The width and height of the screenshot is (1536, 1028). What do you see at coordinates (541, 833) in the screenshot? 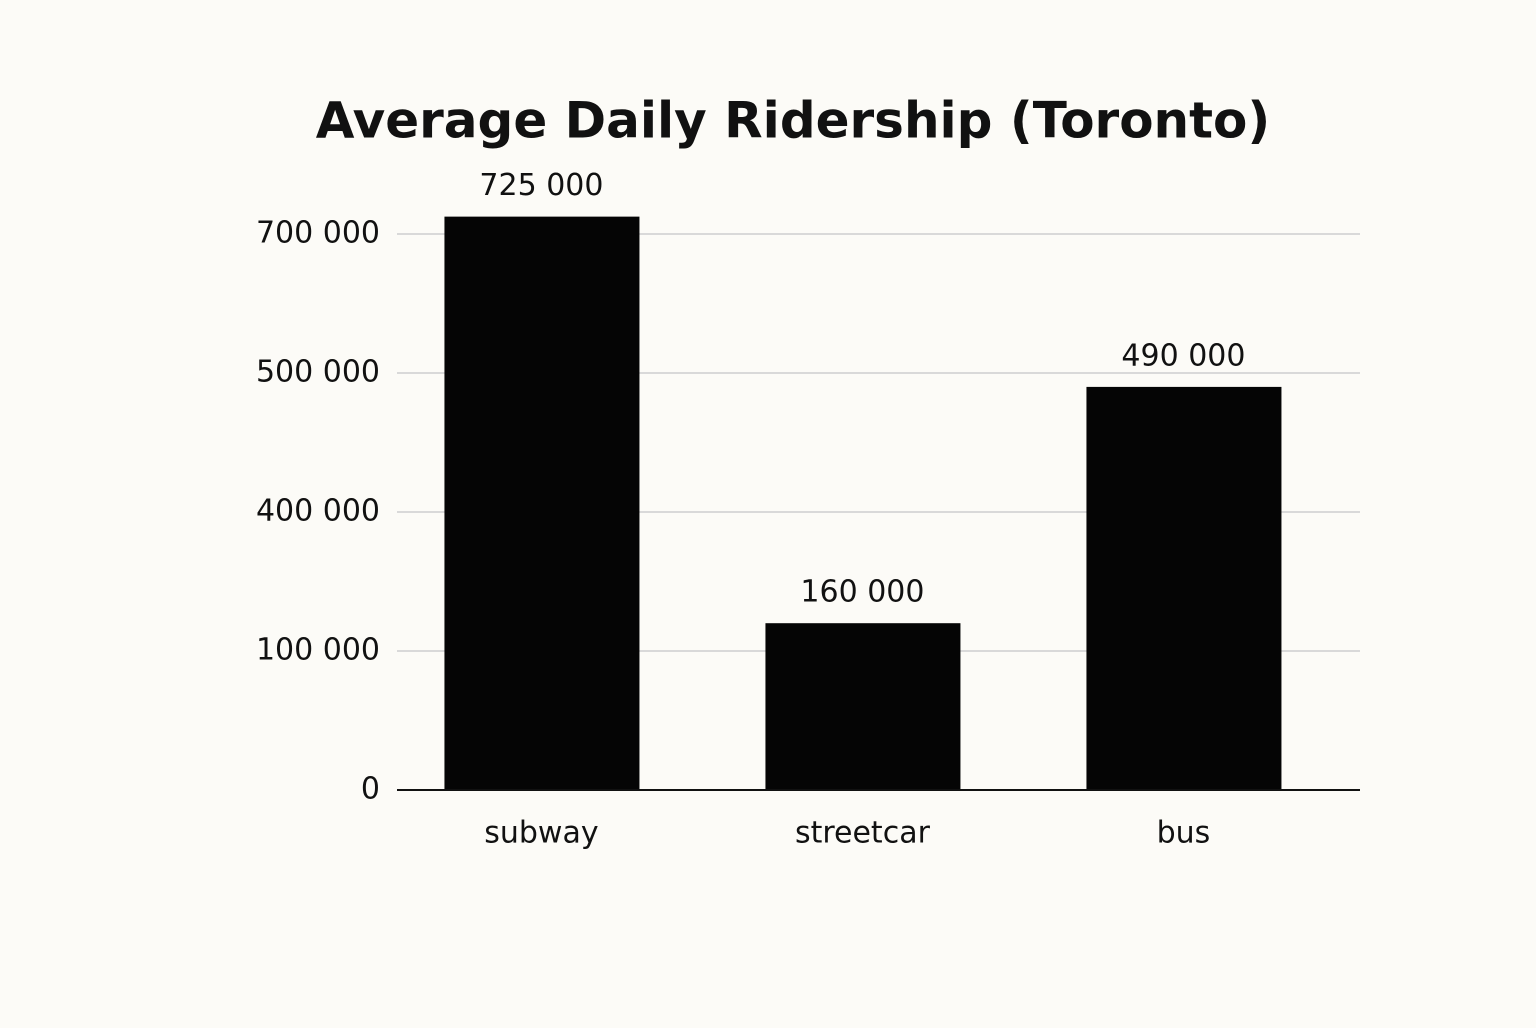
I see `x-tick-label: subway` at bounding box center [541, 833].